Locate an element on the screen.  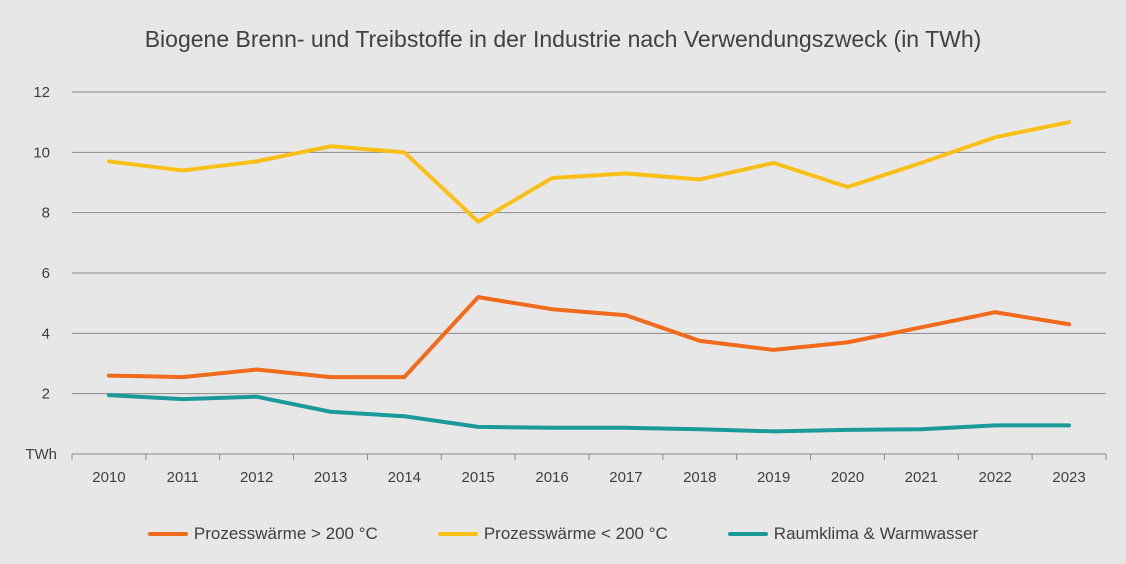
y-tick-label: 4 is located at coordinates (46, 333).